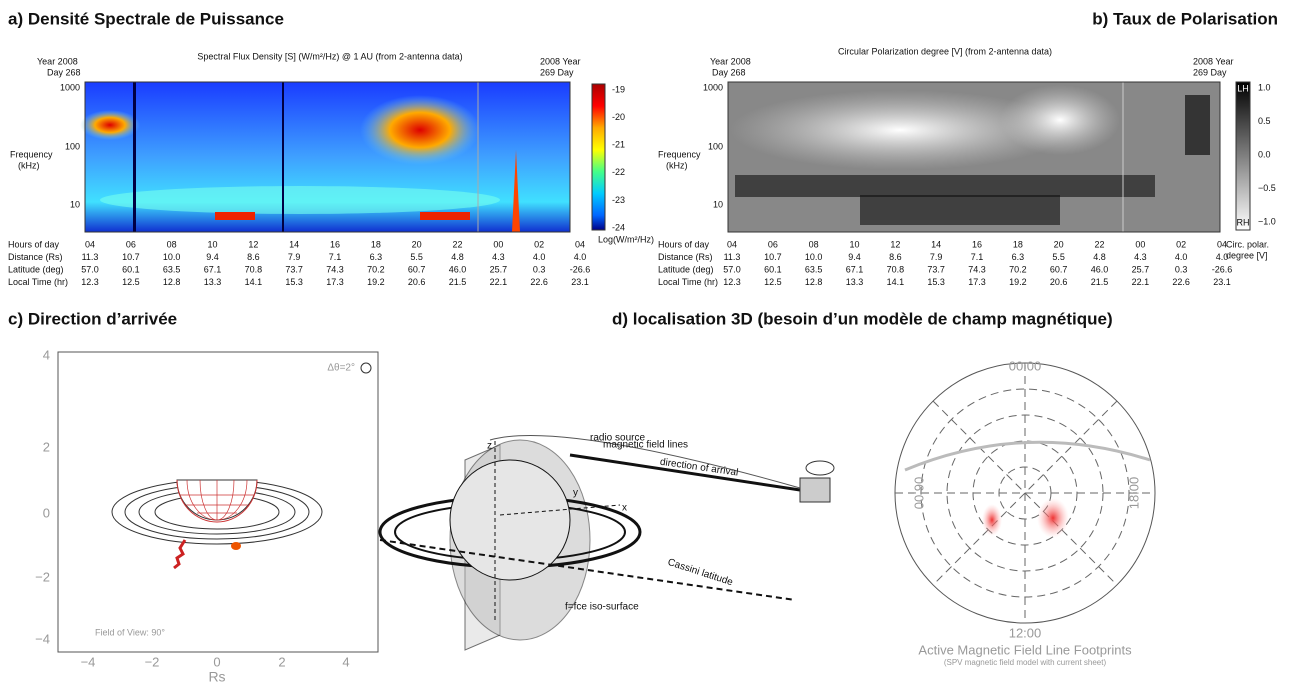  I want to click on table-cell: 9.4, so click(212, 257).